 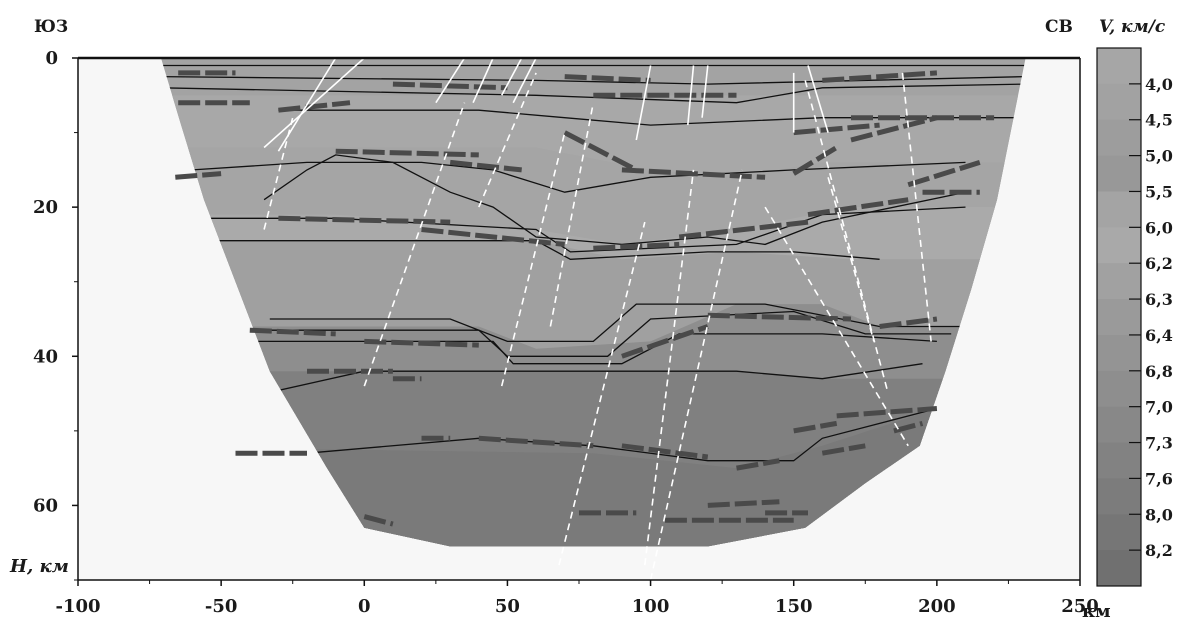 What do you see at coordinates (45, 356) in the screenshot?
I see `y-tick-label: 40` at bounding box center [45, 356].